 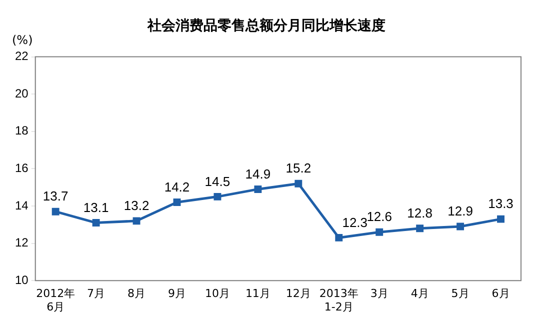 What do you see at coordinates (55, 196) in the screenshot?
I see `data-label: 13.7` at bounding box center [55, 196].